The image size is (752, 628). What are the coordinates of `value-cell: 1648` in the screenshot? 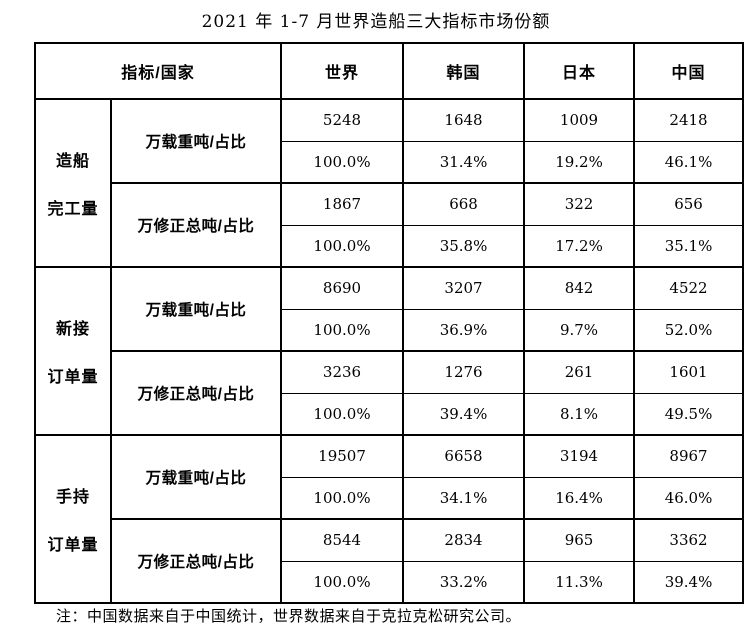 It's located at (464, 120).